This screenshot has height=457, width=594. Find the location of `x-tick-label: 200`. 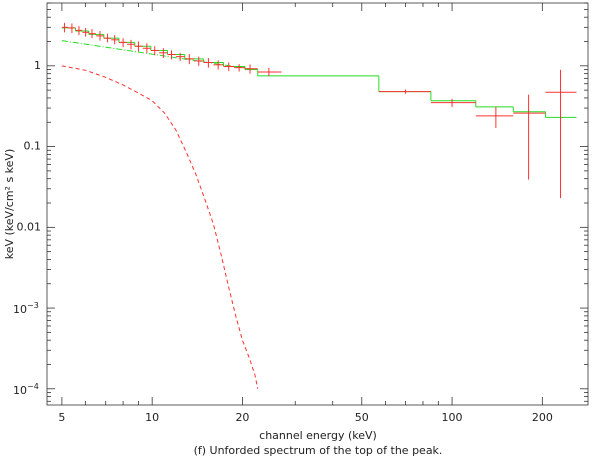

x-tick-label: 200 is located at coordinates (542, 417).